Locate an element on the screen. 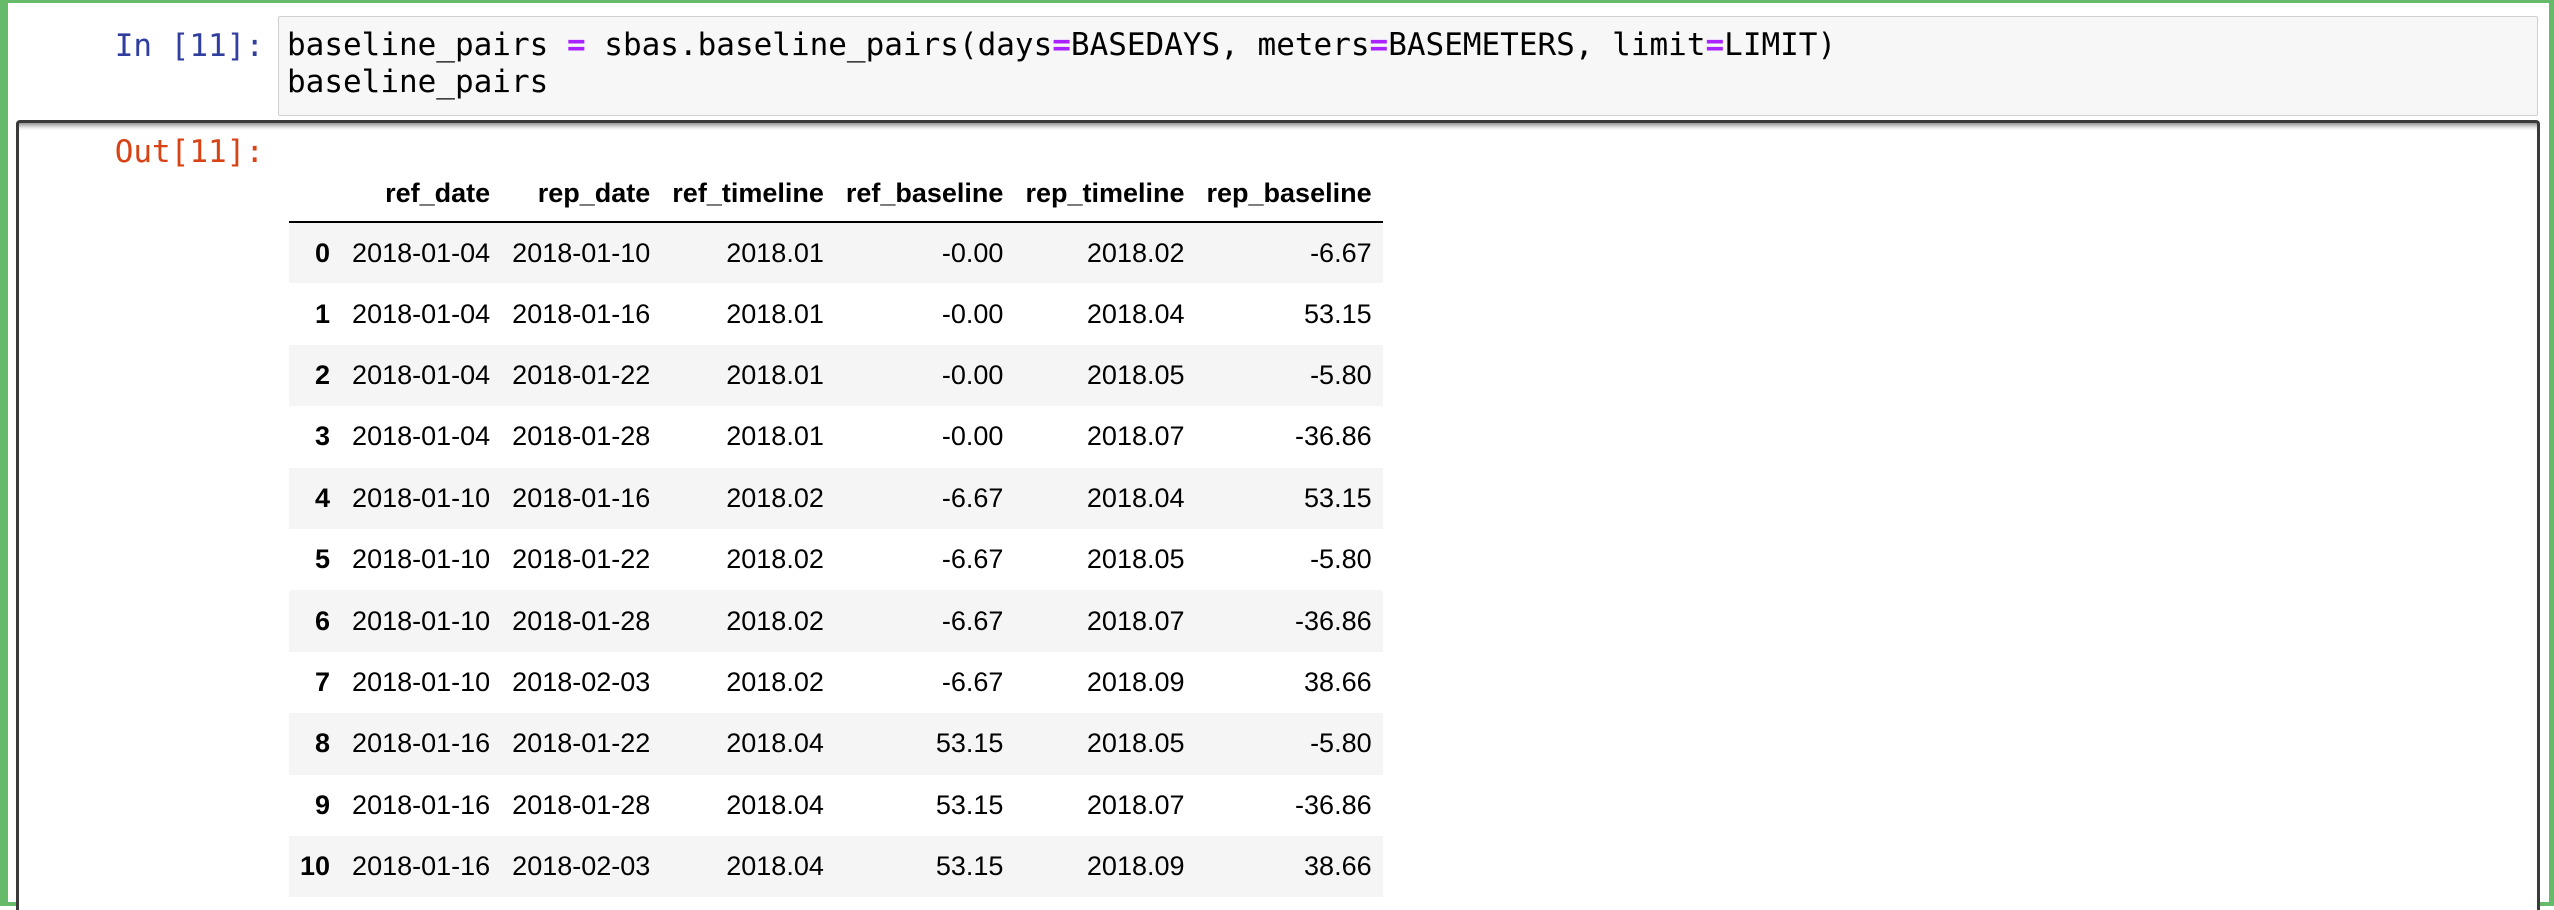  row-index: 2 is located at coordinates (323, 374).